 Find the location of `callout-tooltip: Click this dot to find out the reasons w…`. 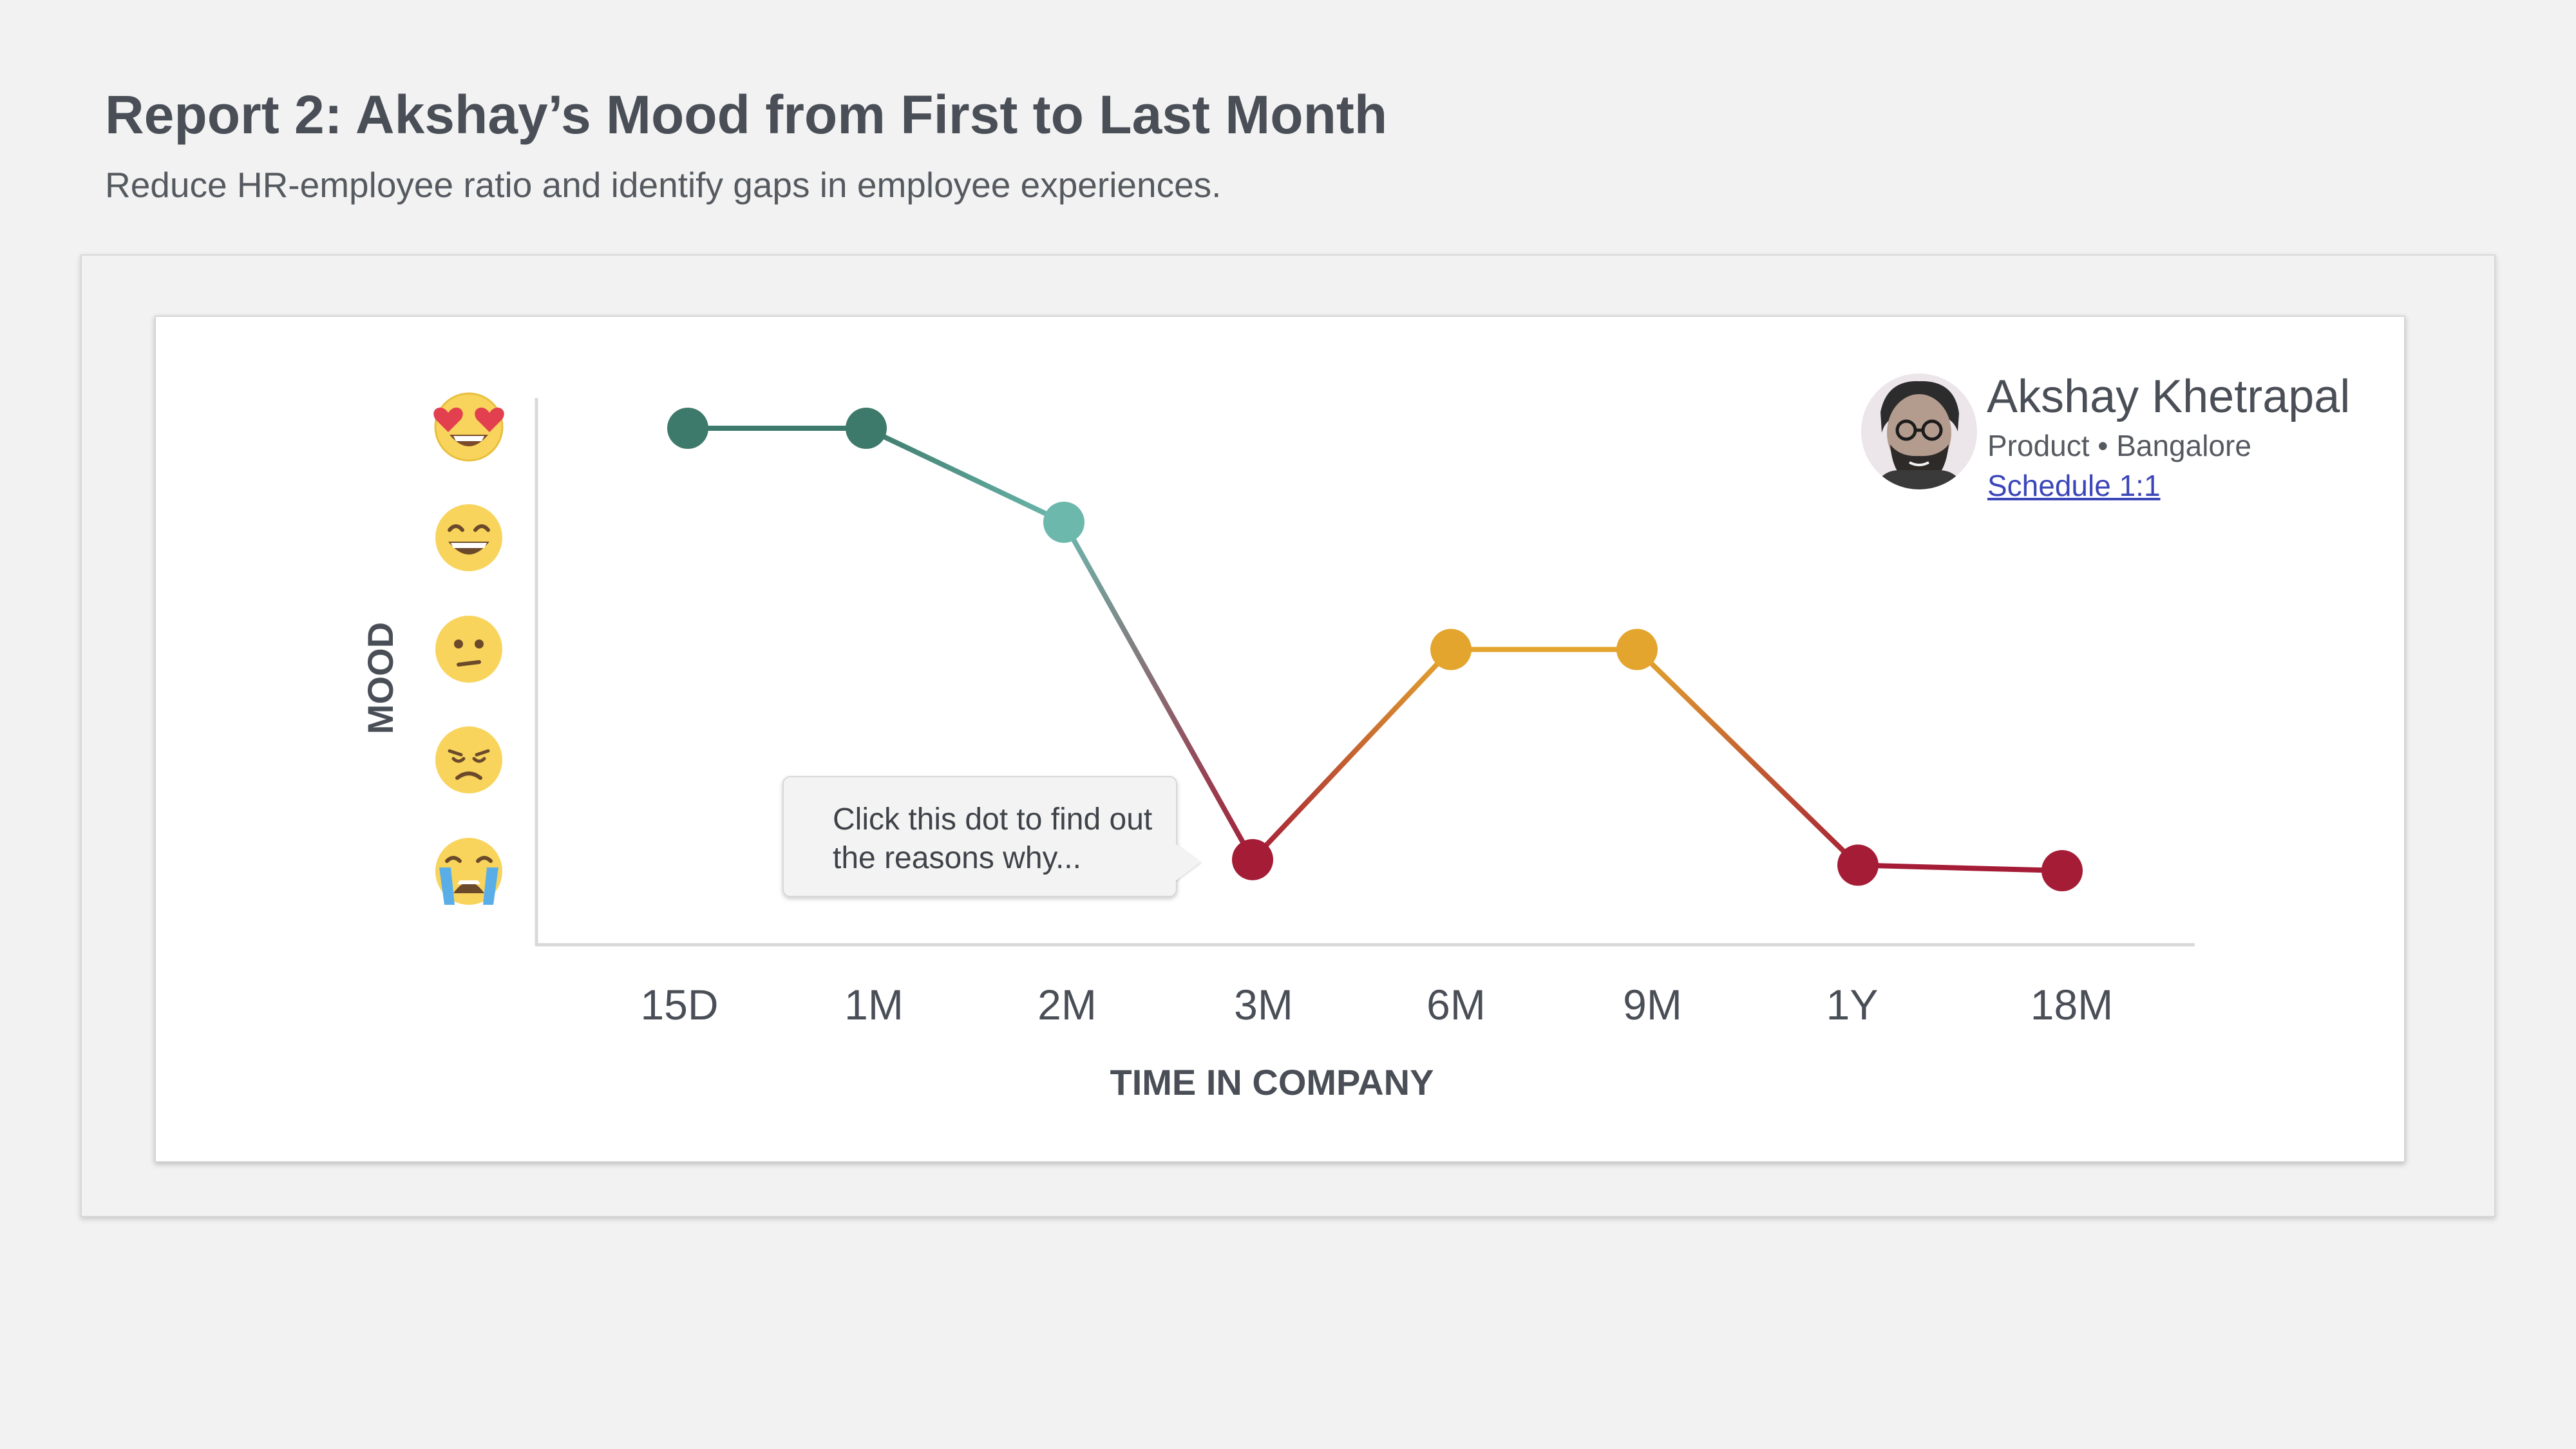

callout-tooltip: Click this dot to find out the reasons w… is located at coordinates (979, 837).